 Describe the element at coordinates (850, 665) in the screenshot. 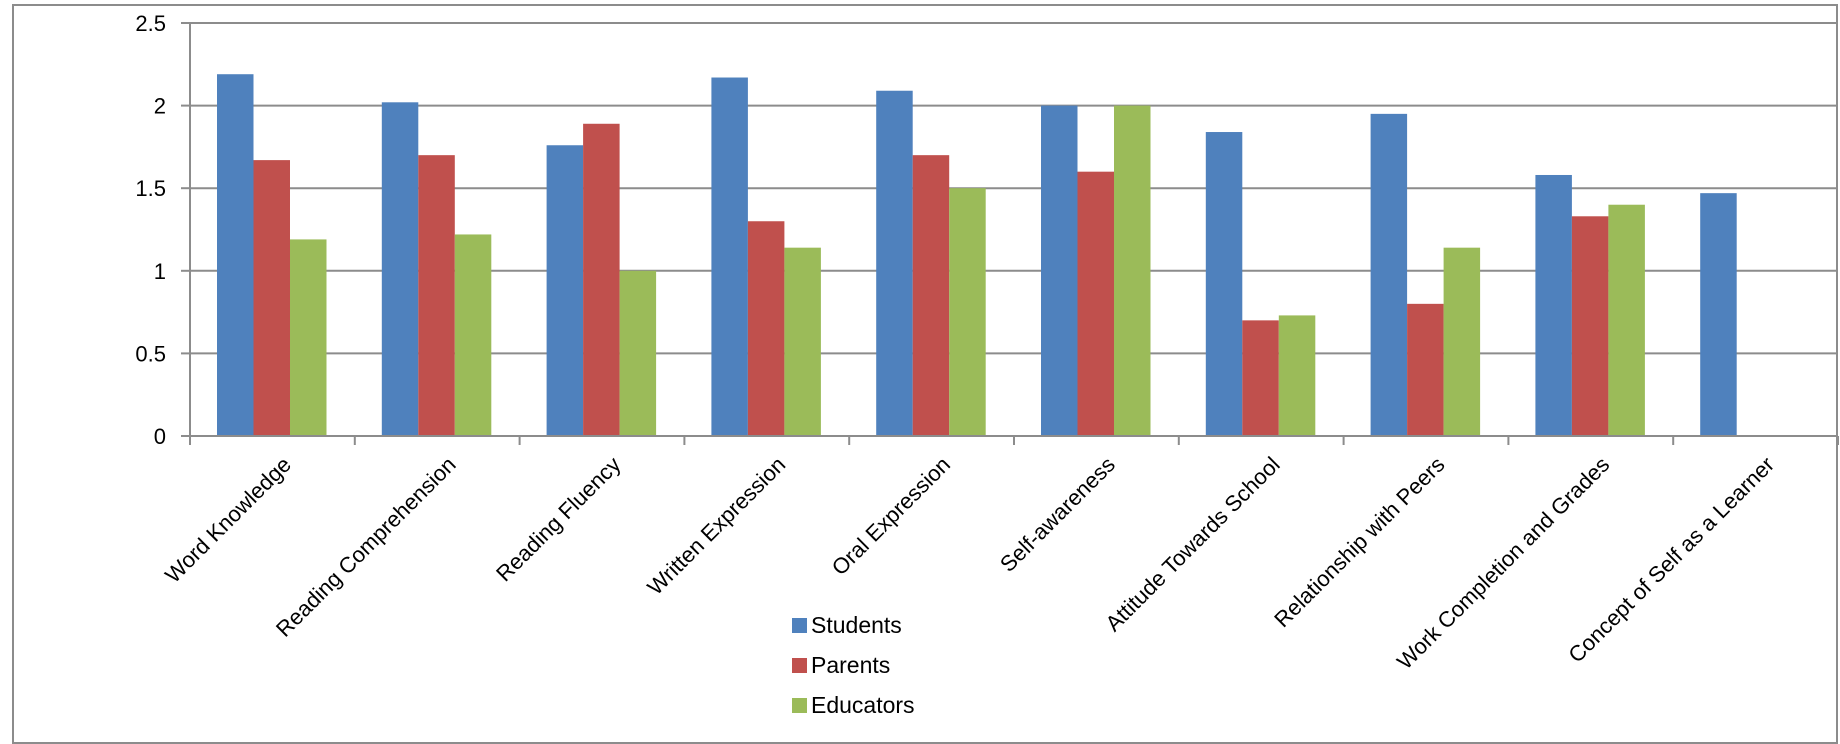

I see `legend-label-parents: Parents` at that location.